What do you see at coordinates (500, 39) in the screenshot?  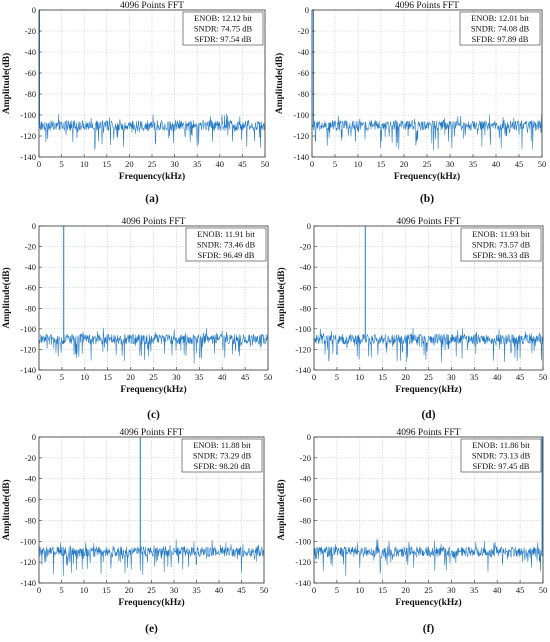 I see `metric-text: SFDR: 97.89 dB` at bounding box center [500, 39].